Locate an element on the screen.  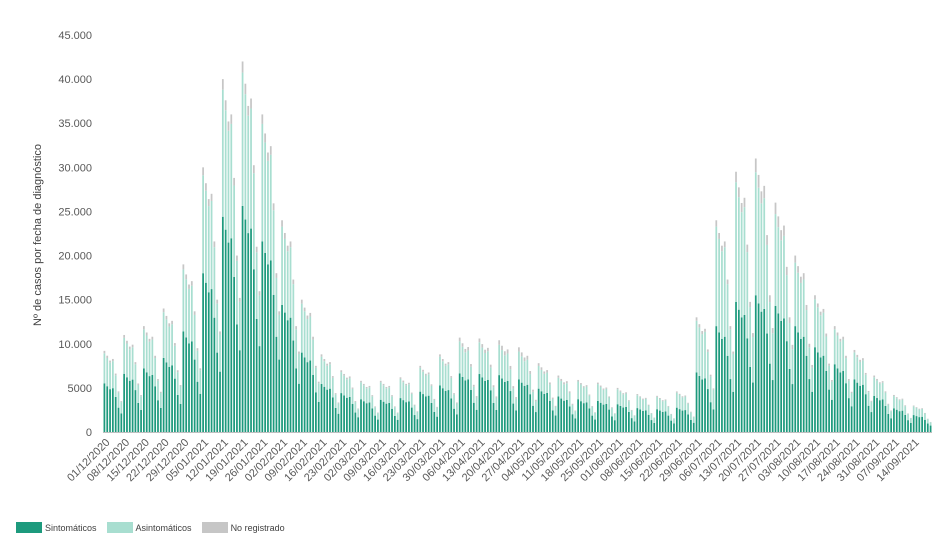
legend-item-asintomaticos: Asintomáticos is located at coordinates (149, 527).